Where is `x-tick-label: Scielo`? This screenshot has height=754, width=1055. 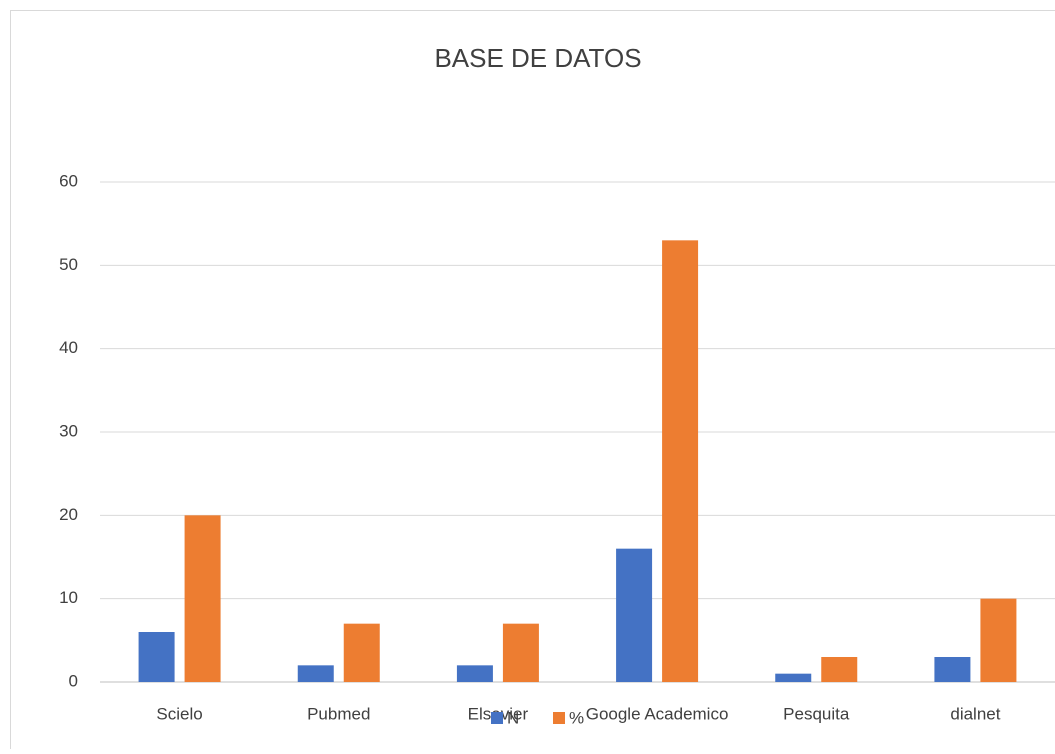
x-tick-label: Scielo is located at coordinates (179, 713).